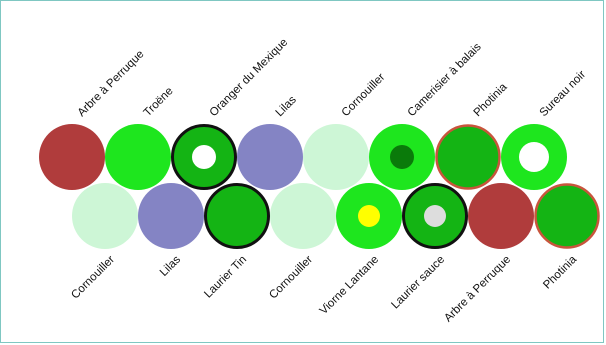 The image size is (606, 345). Describe the element at coordinates (445, 80) in the screenshot. I see `shrub-label: Camerisier à balais` at that location.